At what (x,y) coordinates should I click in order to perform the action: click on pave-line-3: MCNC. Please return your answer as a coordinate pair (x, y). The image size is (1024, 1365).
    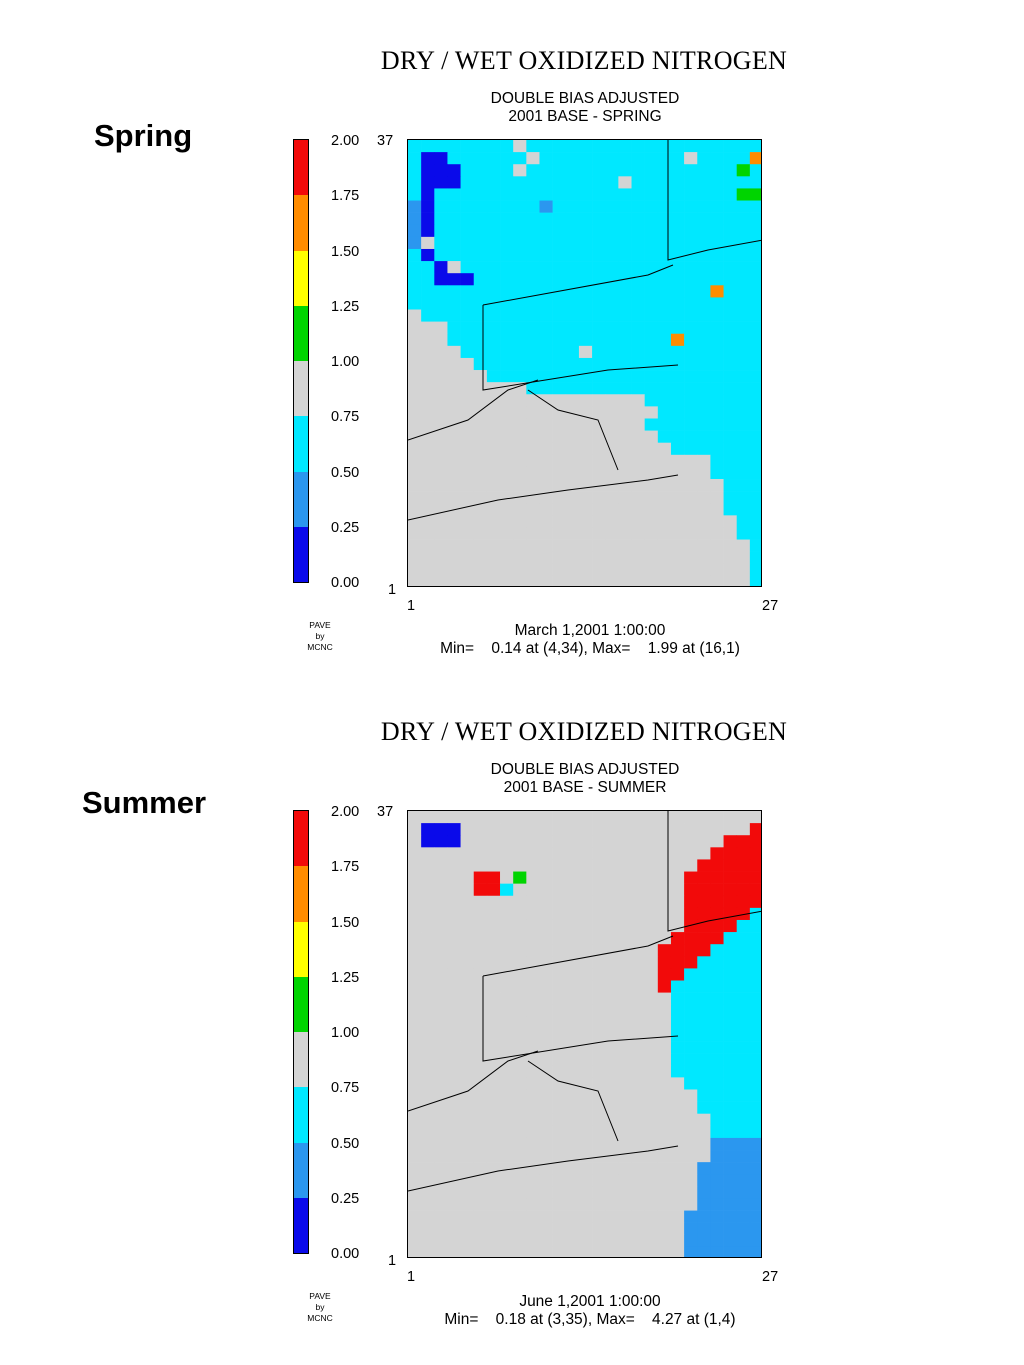
    Looking at the image, I should click on (320, 1318).